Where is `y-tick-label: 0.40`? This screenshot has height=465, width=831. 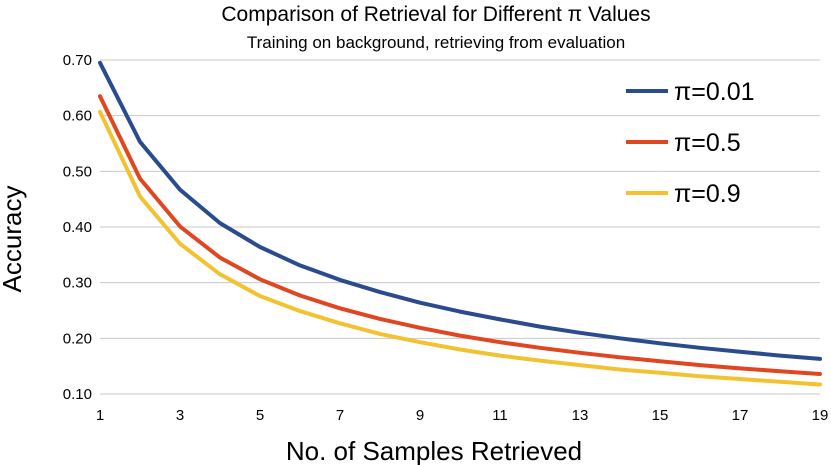
y-tick-label: 0.40 is located at coordinates (77, 227).